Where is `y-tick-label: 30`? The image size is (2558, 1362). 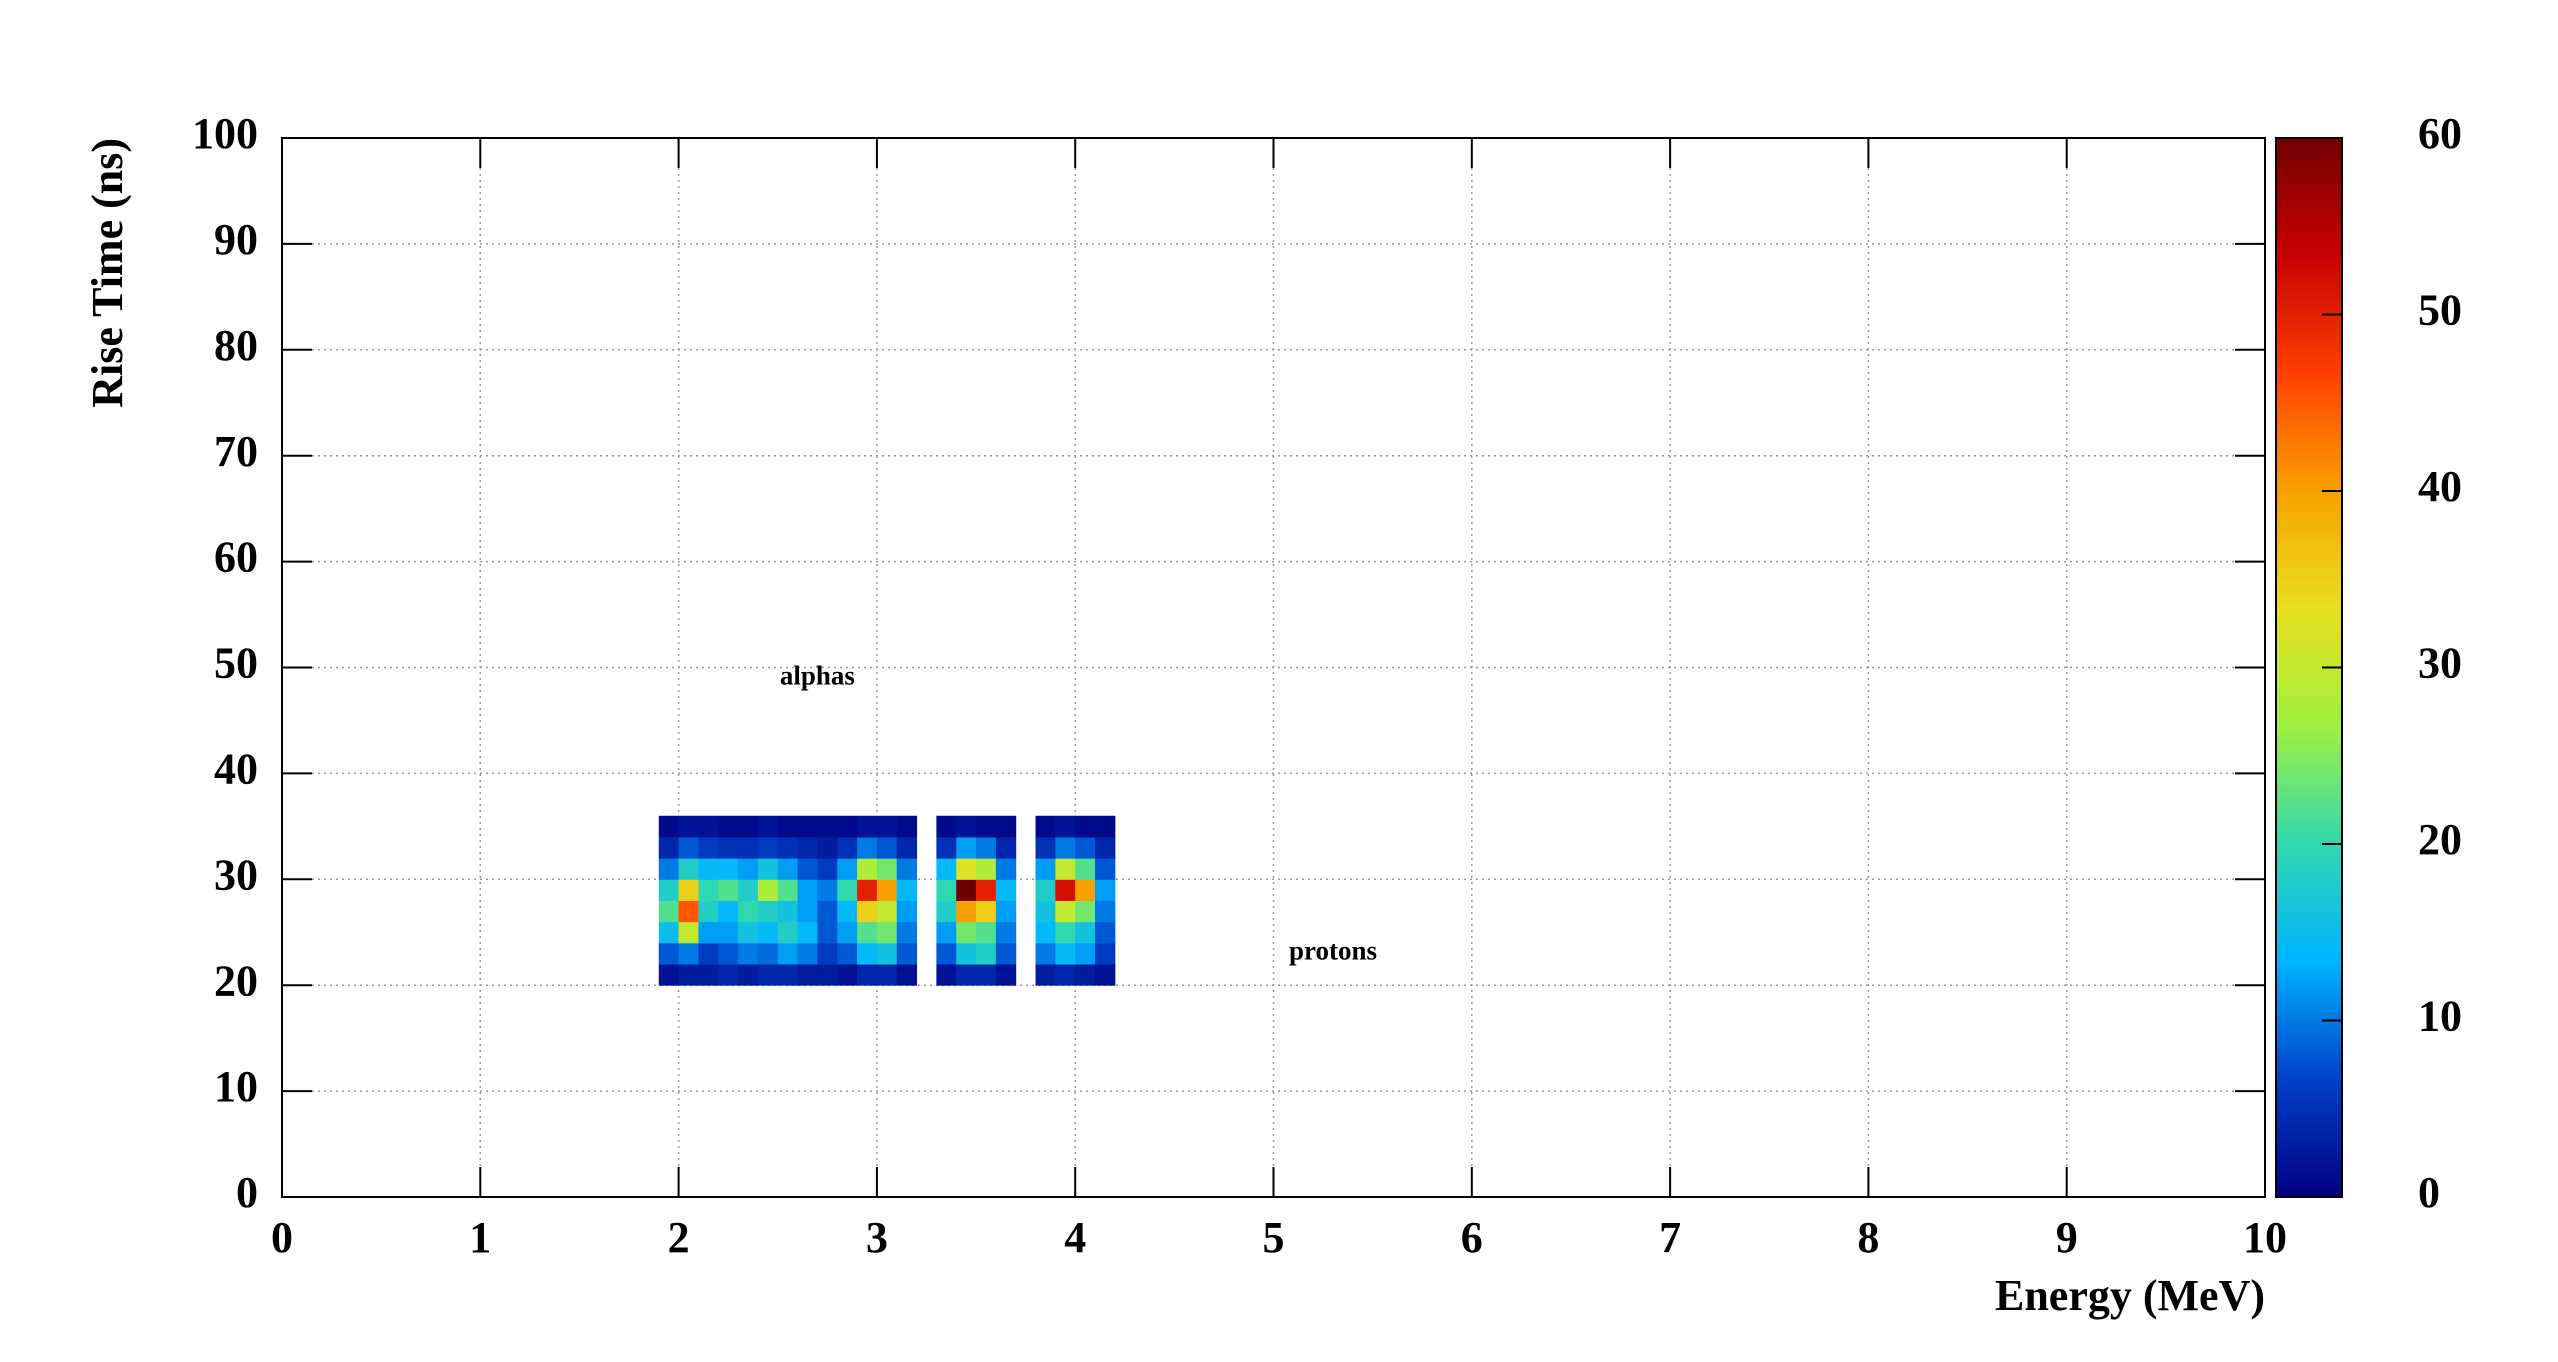 y-tick-label: 30 is located at coordinates (236, 874).